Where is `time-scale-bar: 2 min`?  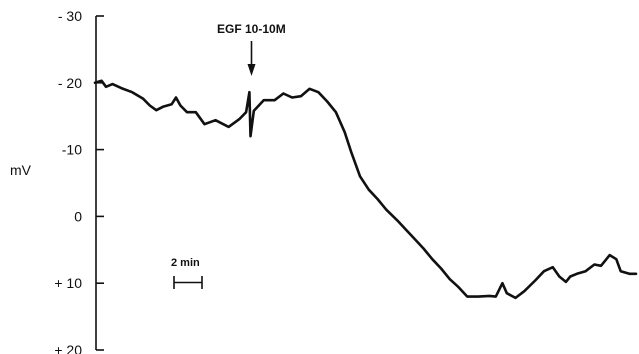
time-scale-bar: 2 min is located at coordinates (187, 273).